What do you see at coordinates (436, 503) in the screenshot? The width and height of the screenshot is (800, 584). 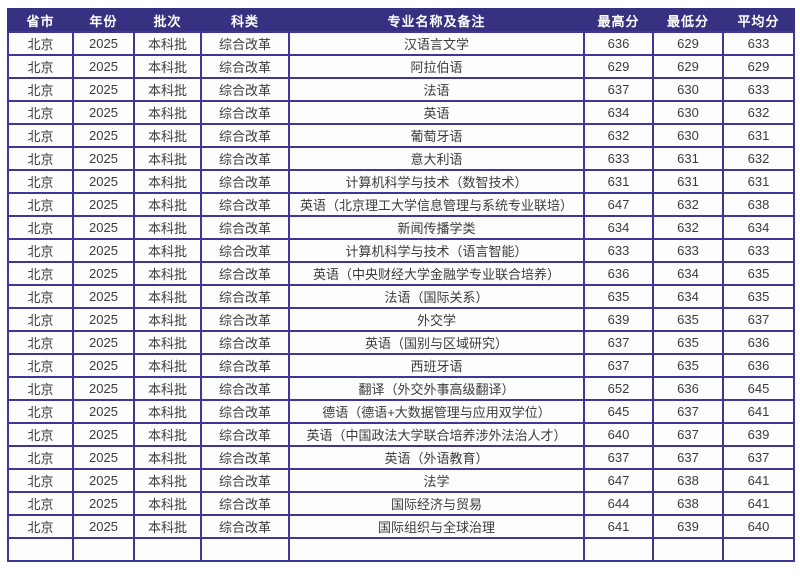 I see `cell-major: 国际经济与贸易` at bounding box center [436, 503].